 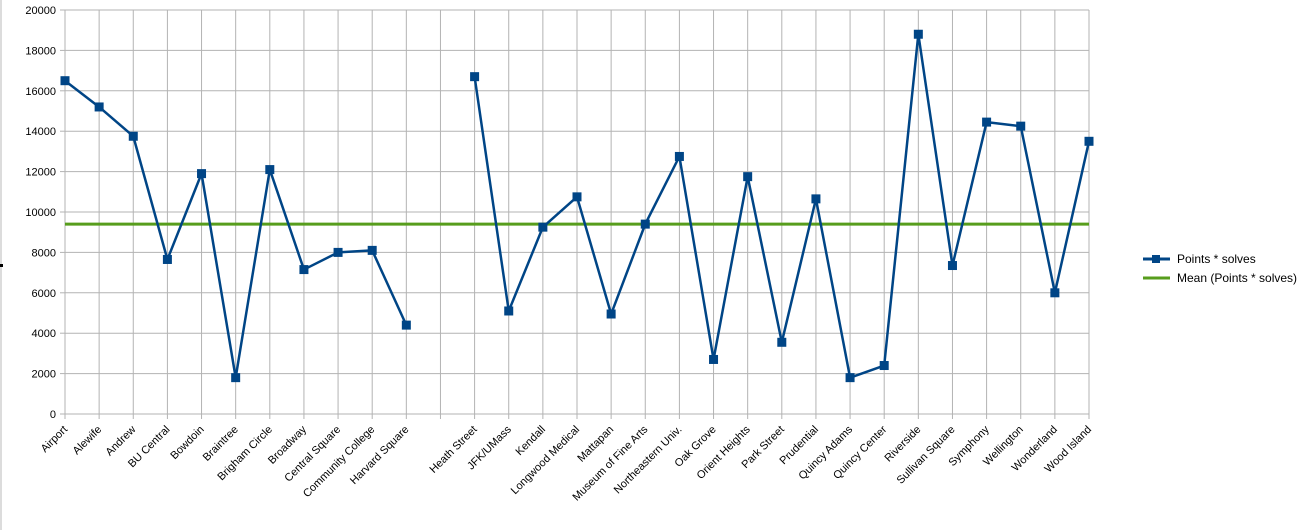 What do you see at coordinates (926, 455) in the screenshot?
I see `x-tick-label: Sullivan Square` at bounding box center [926, 455].